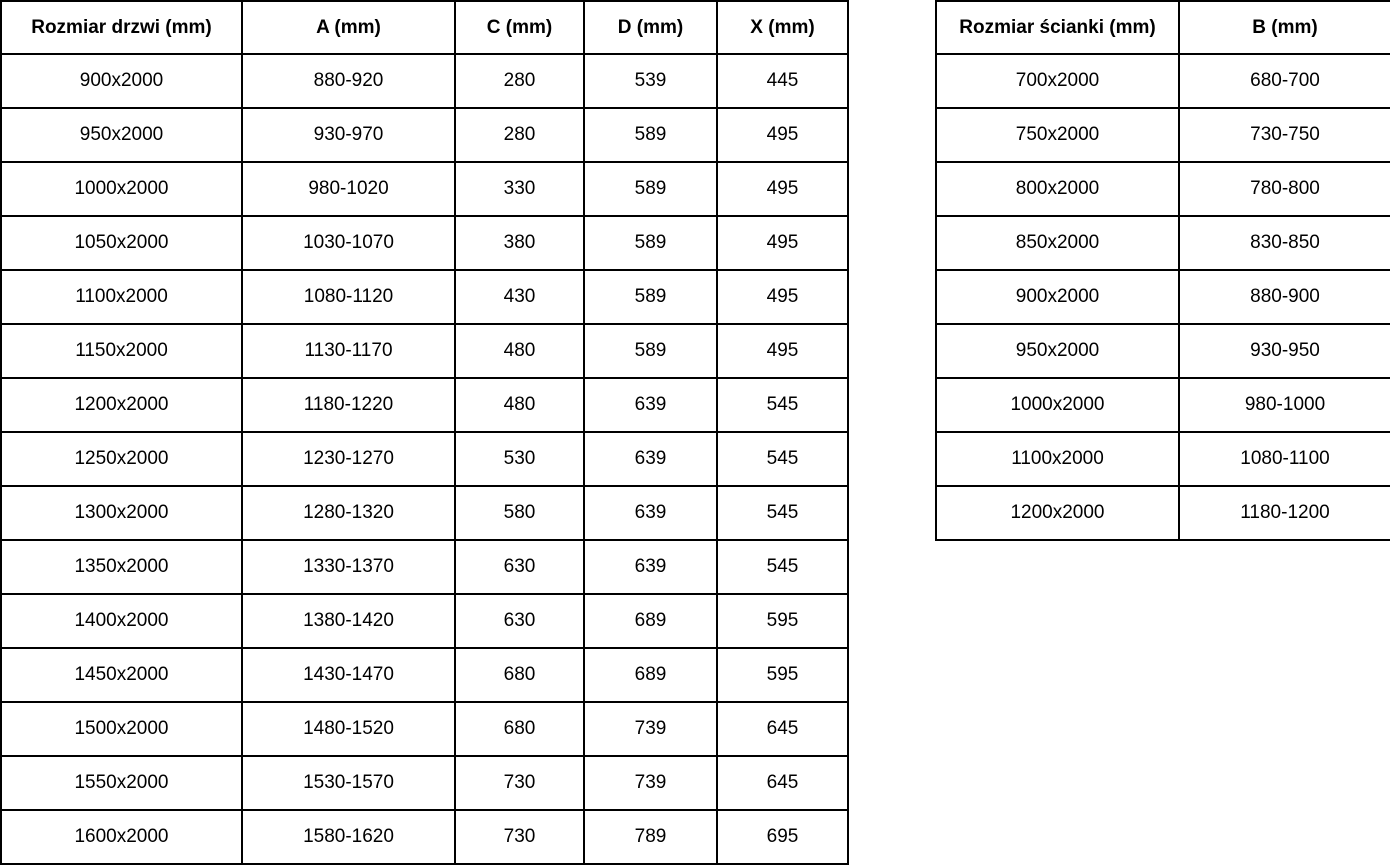  I want to click on table-cell: 789, so click(650, 837).